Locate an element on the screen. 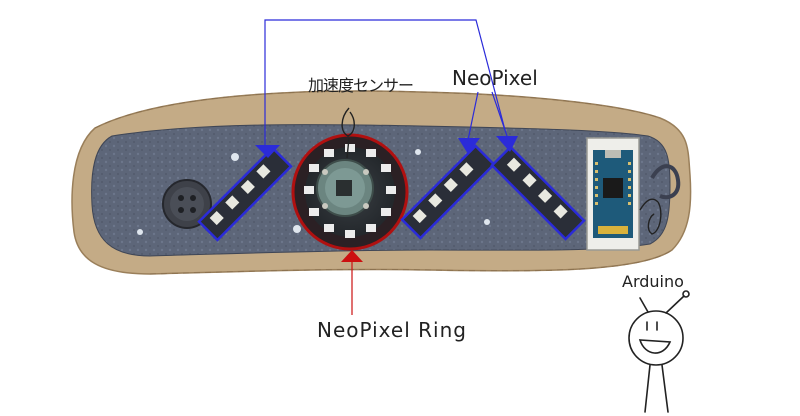  accelerometer-board is located at coordinates (345, 188).